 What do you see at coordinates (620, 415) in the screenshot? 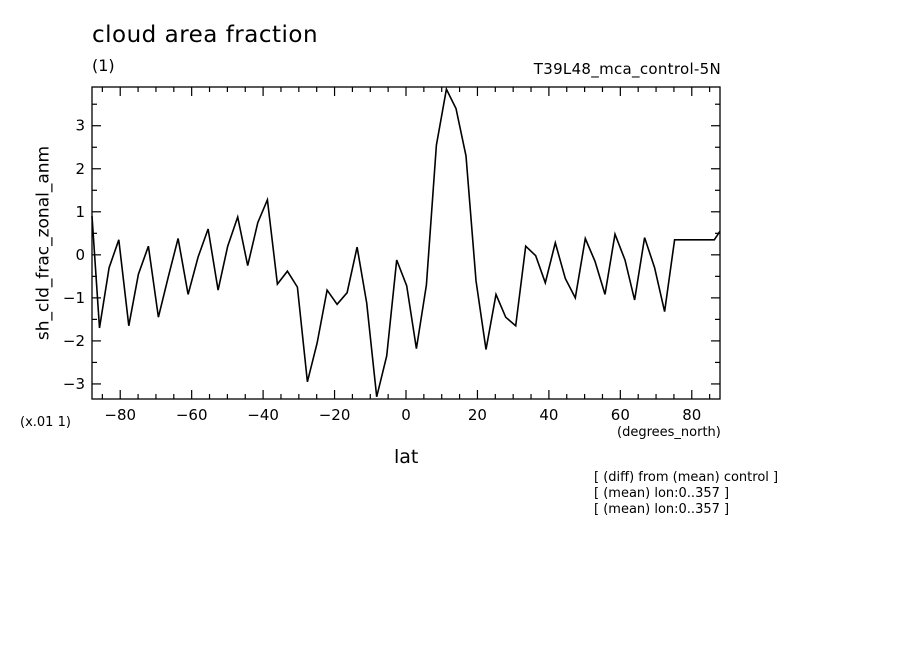
I see `x-tick-label: 60` at bounding box center [620, 415].